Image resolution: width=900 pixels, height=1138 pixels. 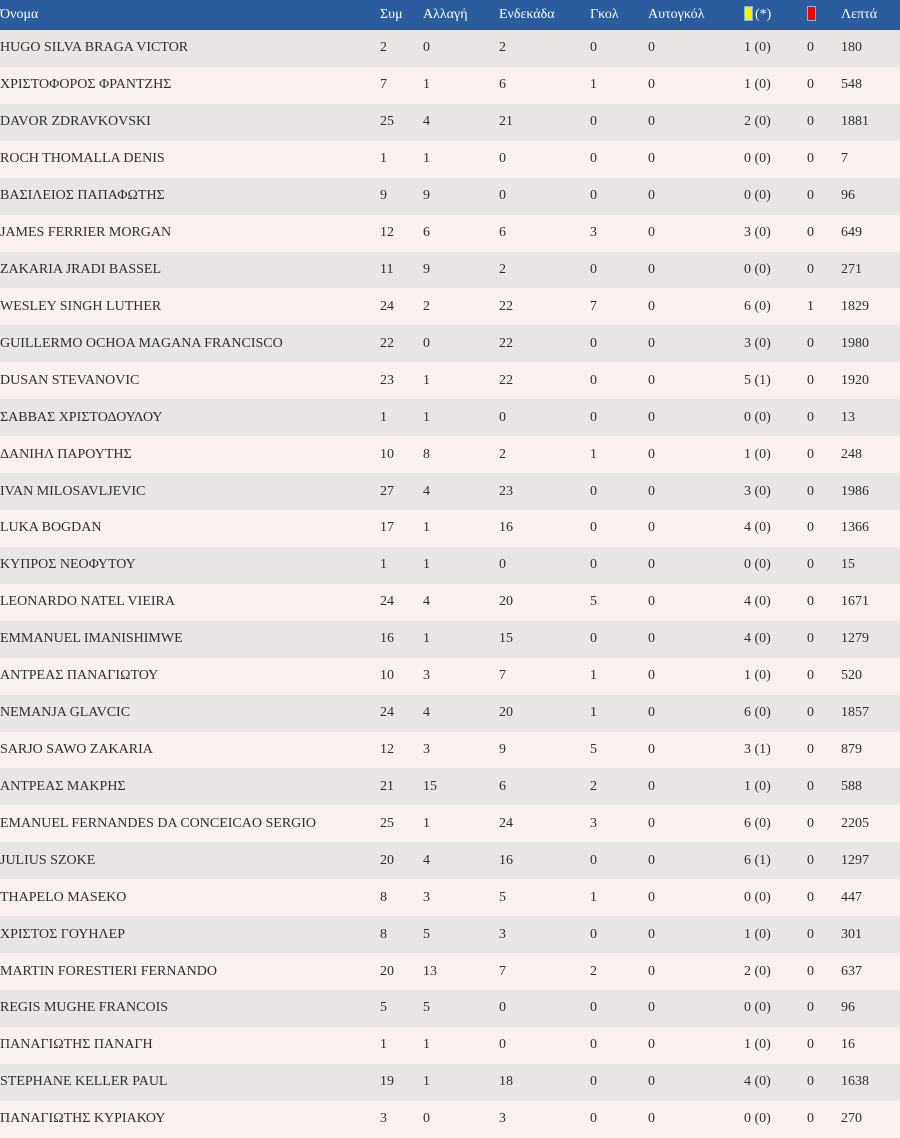 I want to click on cell-starting: 3, so click(x=502, y=1119).